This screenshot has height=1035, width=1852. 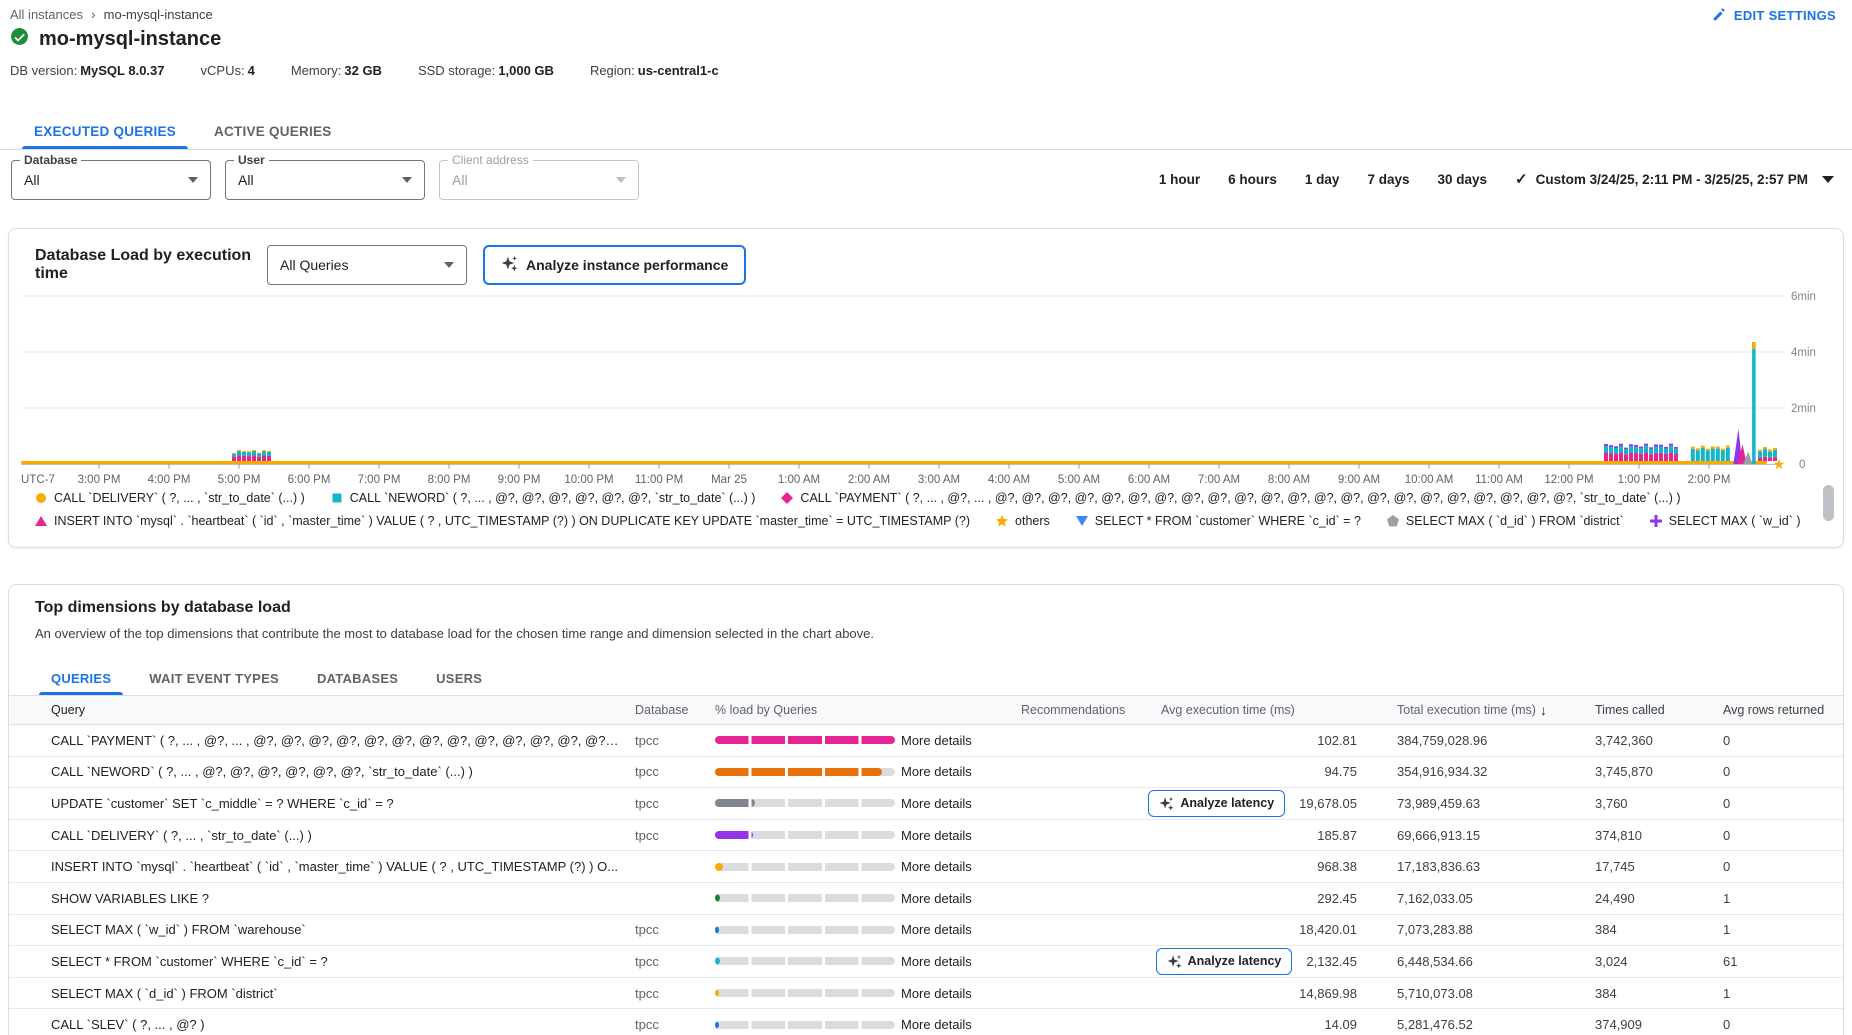 What do you see at coordinates (1774, 15) in the screenshot?
I see `edit-settings-button: EDIT SETTINGS` at bounding box center [1774, 15].